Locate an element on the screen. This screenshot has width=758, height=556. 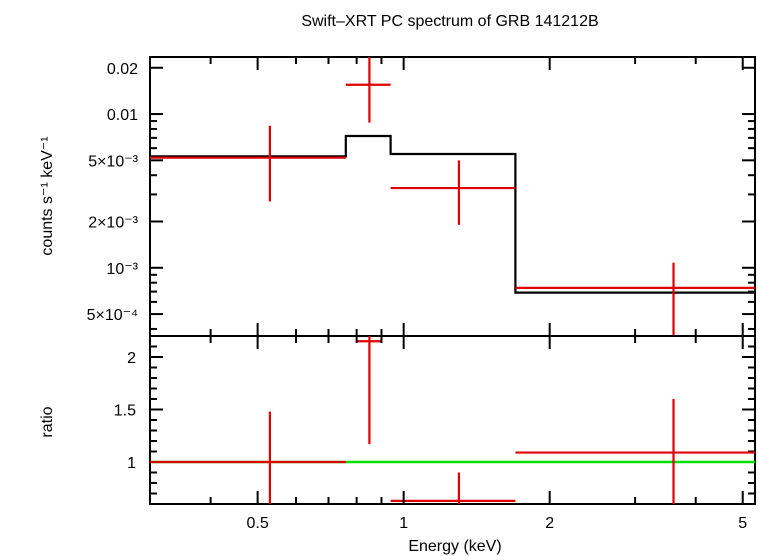
x-tick-label: 2 is located at coordinates (549, 523).